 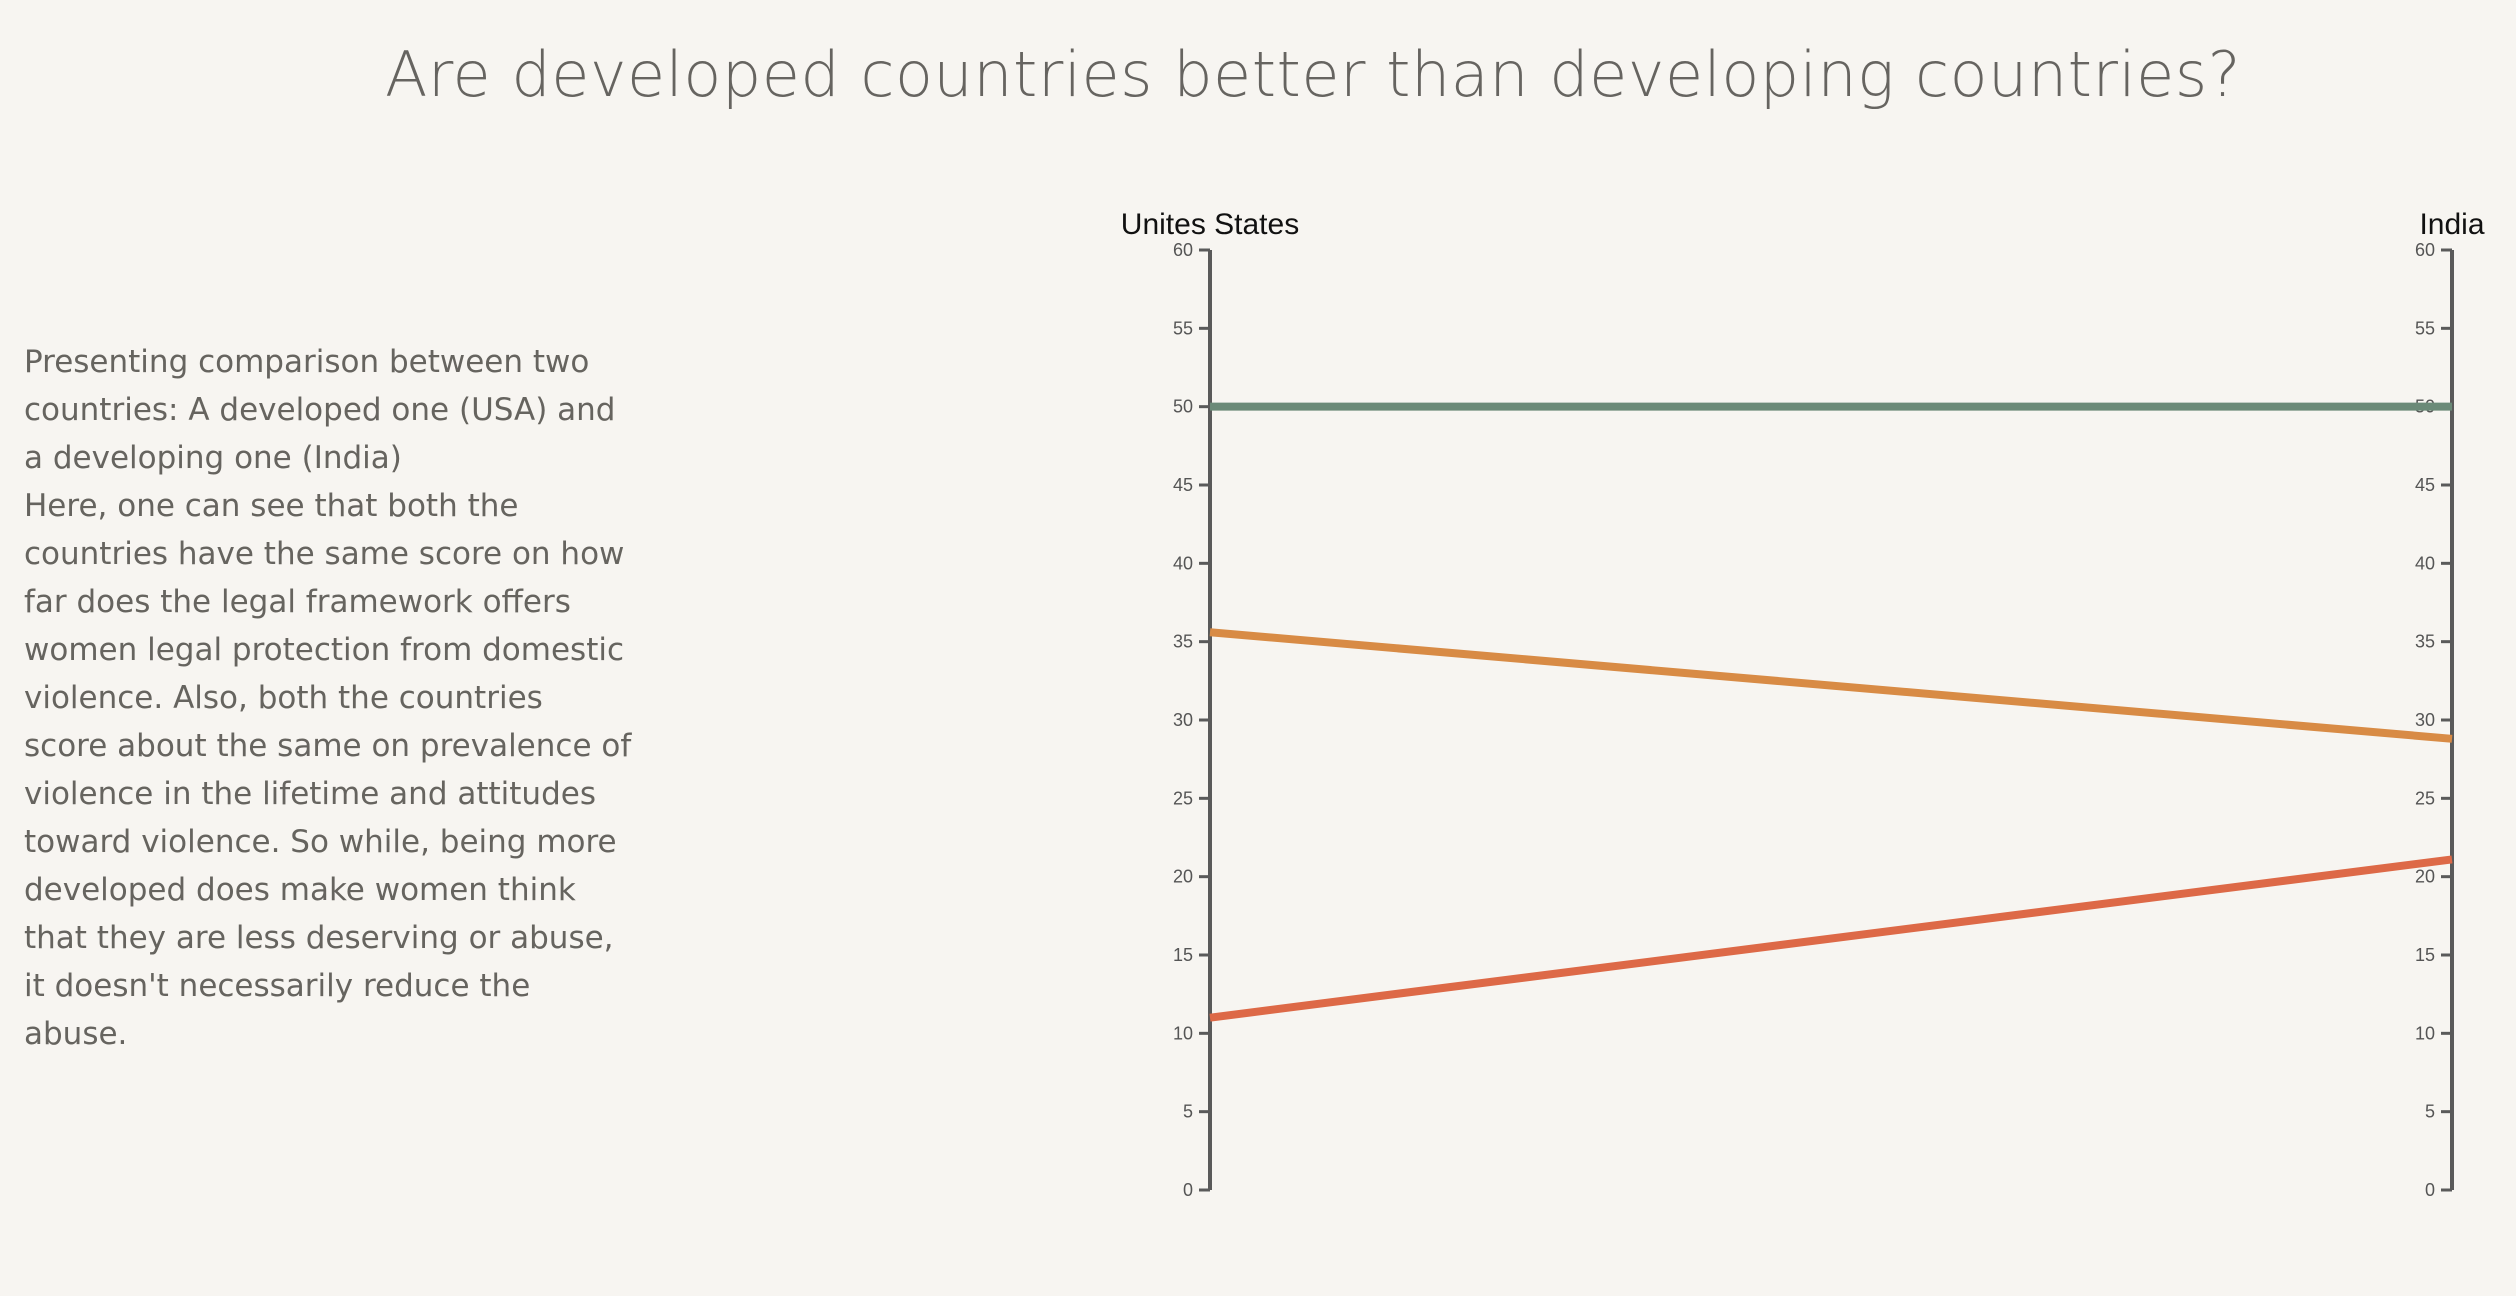 What do you see at coordinates (2425, 250) in the screenshot?
I see `tick-label-right: 60` at bounding box center [2425, 250].